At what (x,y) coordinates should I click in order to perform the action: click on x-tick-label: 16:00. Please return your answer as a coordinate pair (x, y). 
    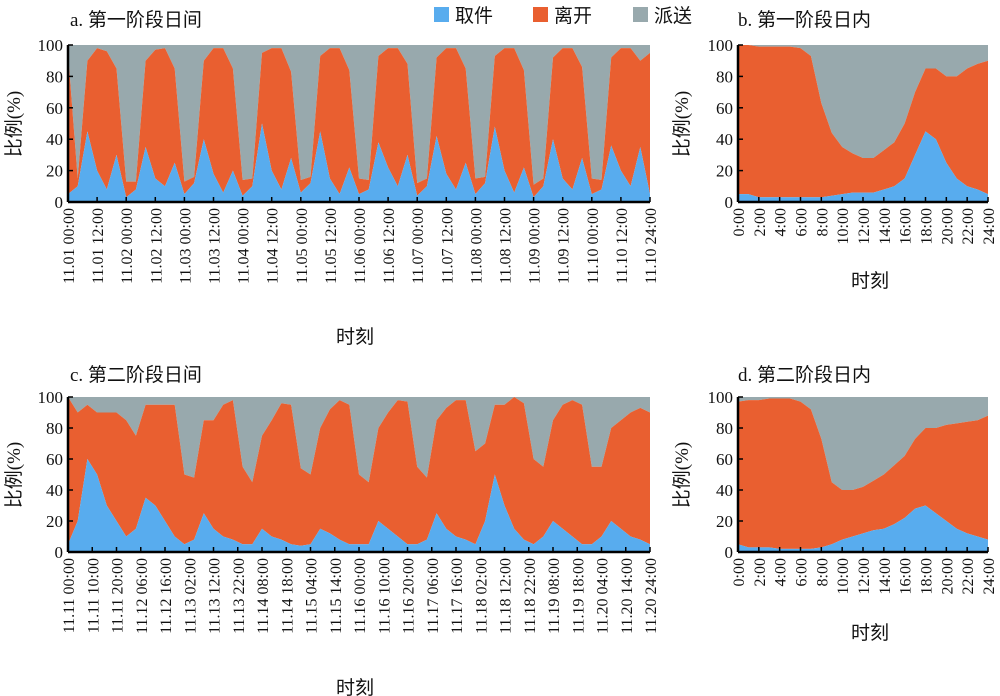
    Looking at the image, I should click on (906, 576).